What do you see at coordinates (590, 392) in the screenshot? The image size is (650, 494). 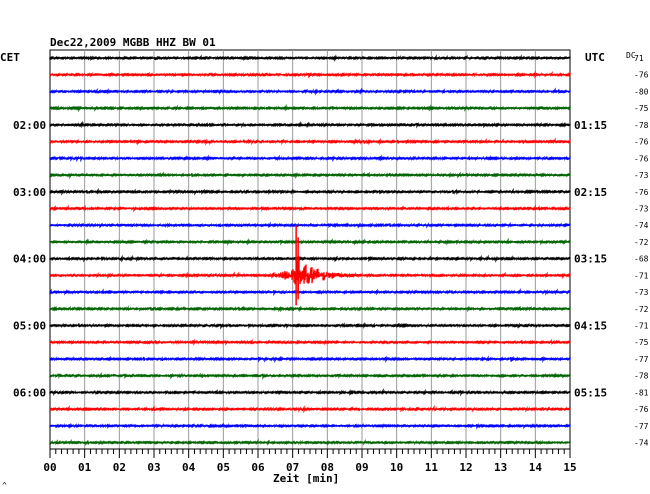 I see `right-hour-label: 05:15` at bounding box center [590, 392].